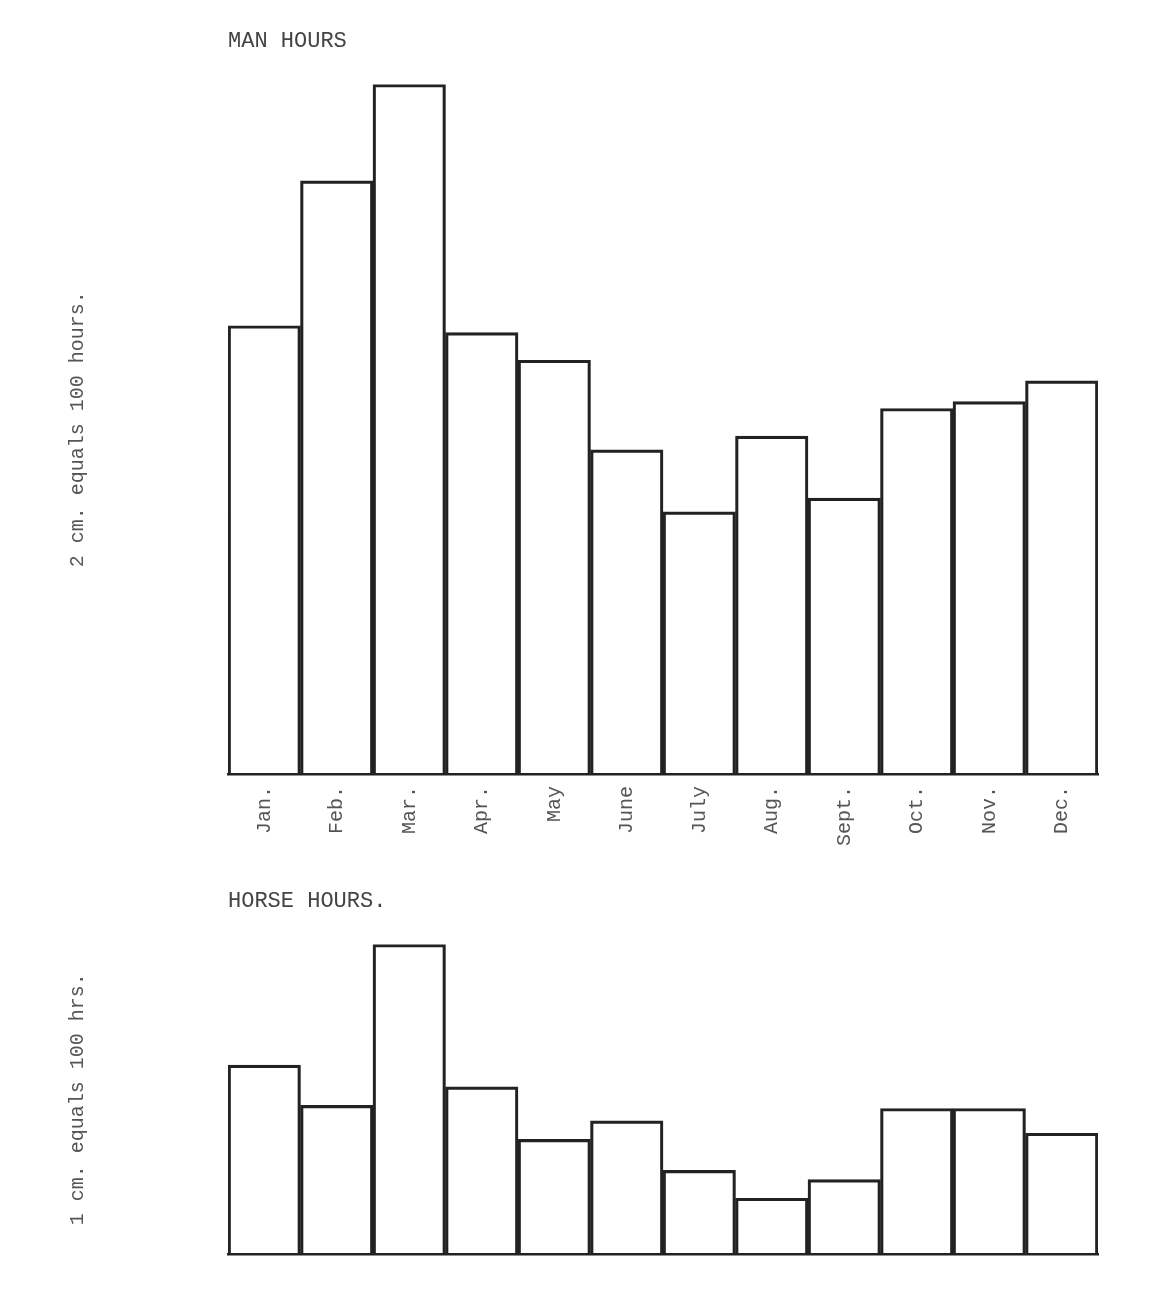  I want to click on x-tick-label: Apr., so click(482, 810).